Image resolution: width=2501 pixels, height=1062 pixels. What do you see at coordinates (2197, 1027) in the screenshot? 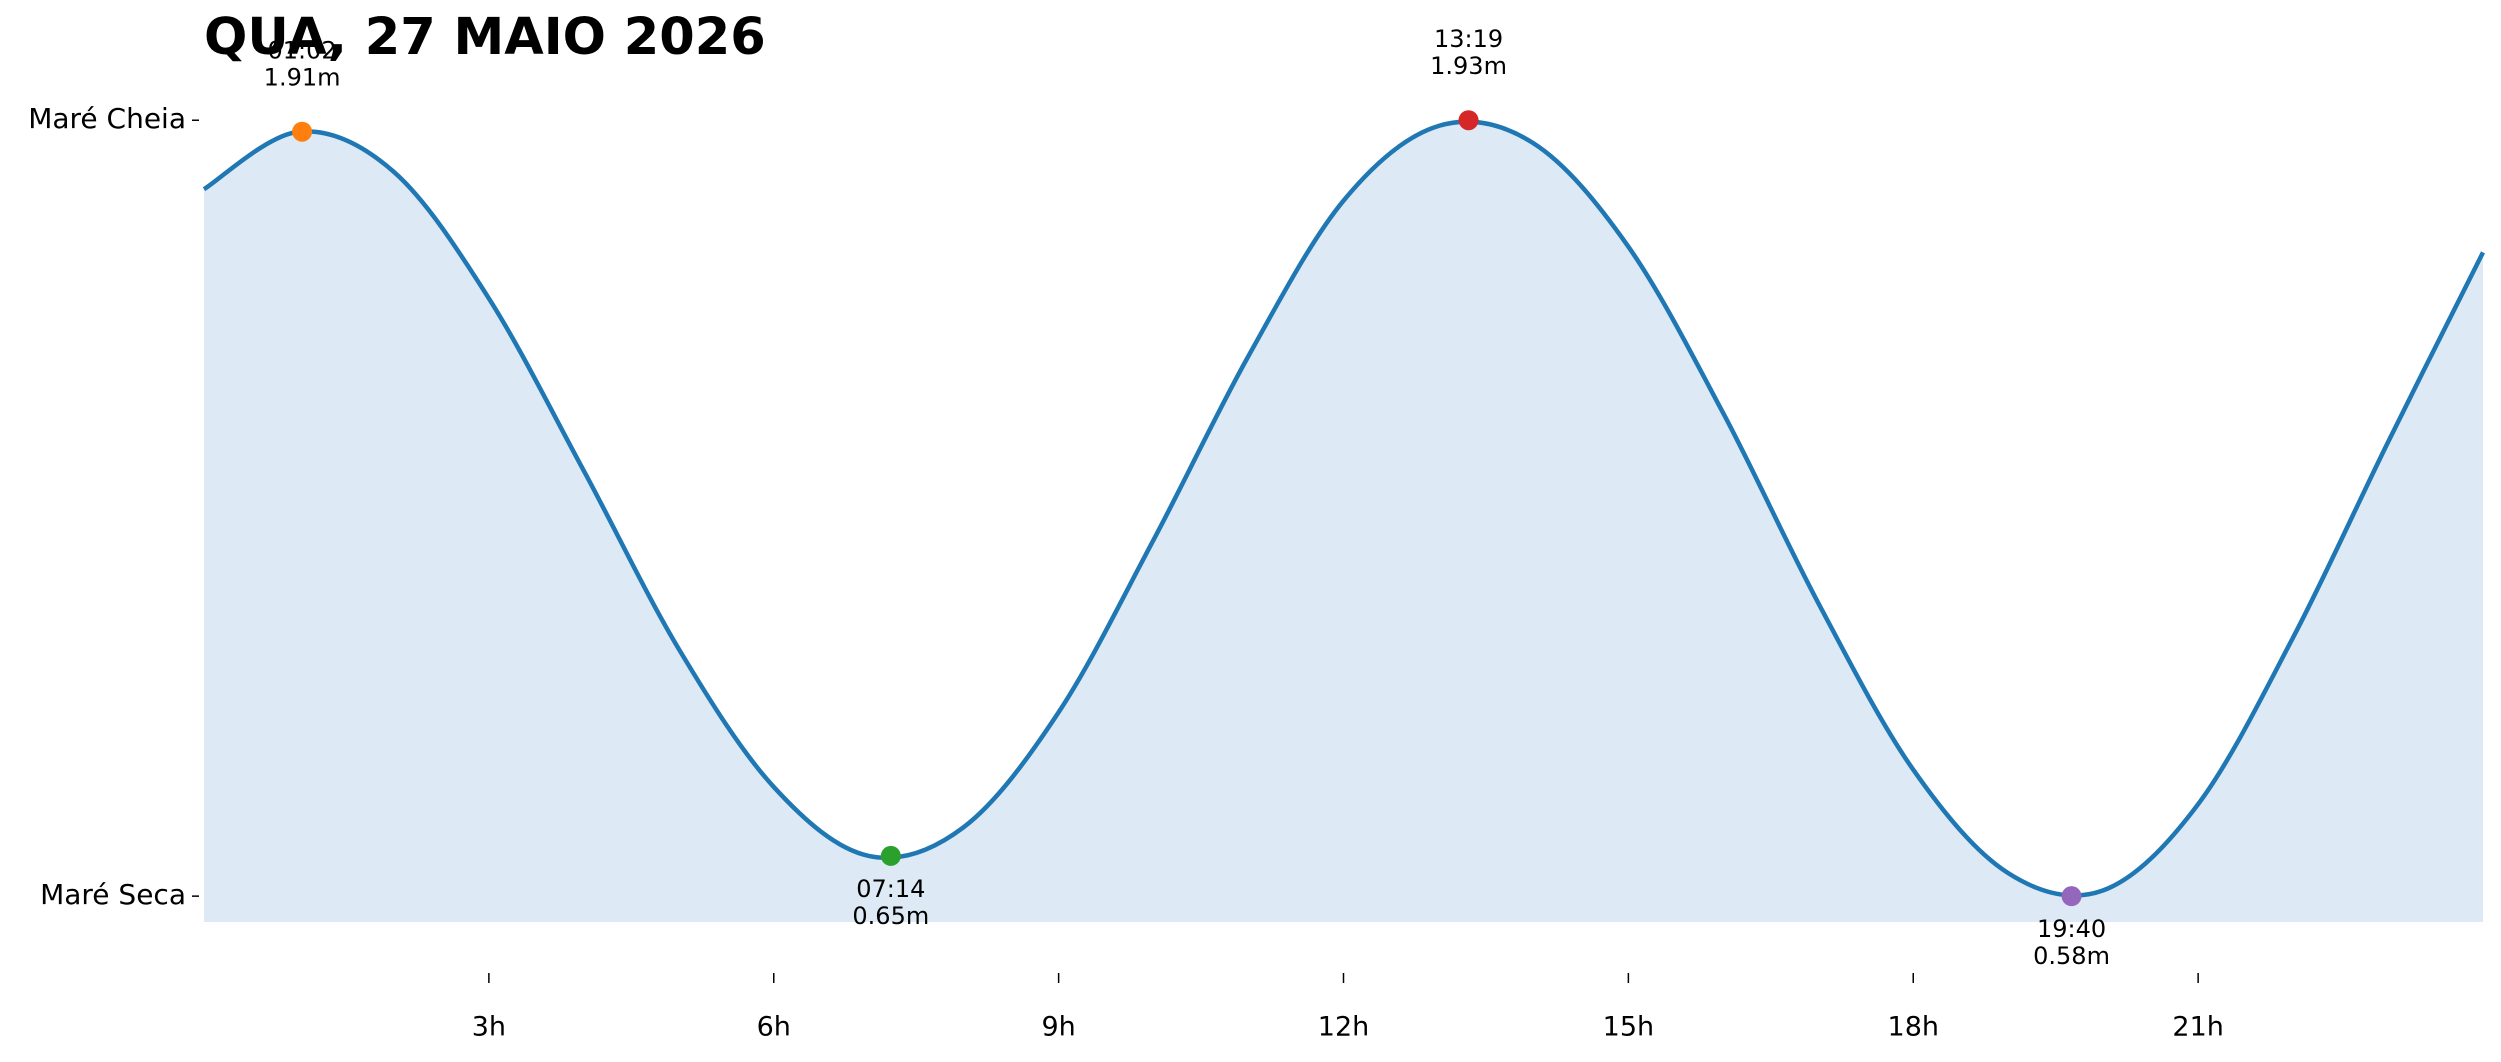
I see `x-tick-label: 21h` at bounding box center [2197, 1027].